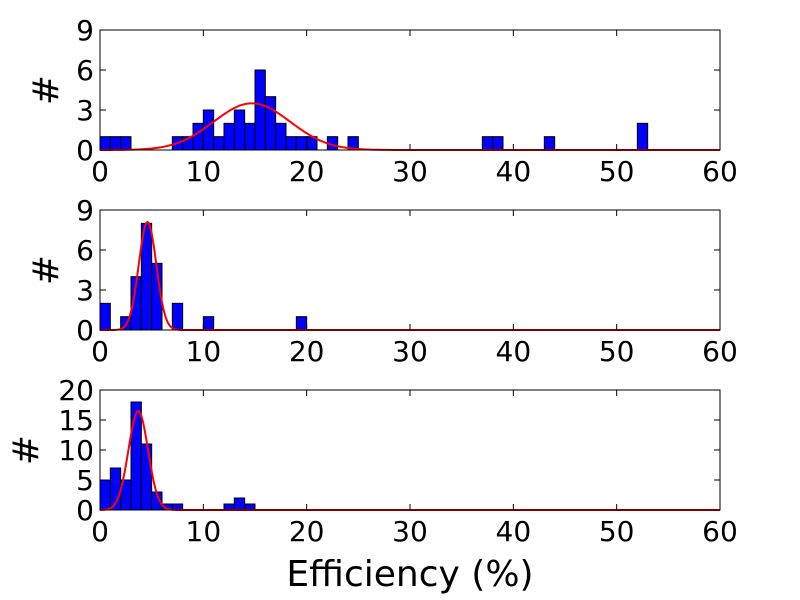 Image resolution: width=800 pixels, height=600 pixels. What do you see at coordinates (76, 450) in the screenshot?
I see `y-tick-label: 10` at bounding box center [76, 450].